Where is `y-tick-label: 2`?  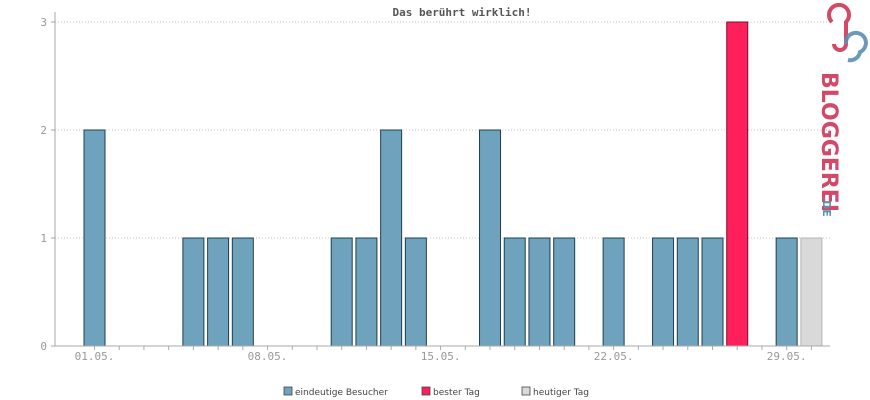 y-tick-label: 2 is located at coordinates (43, 130).